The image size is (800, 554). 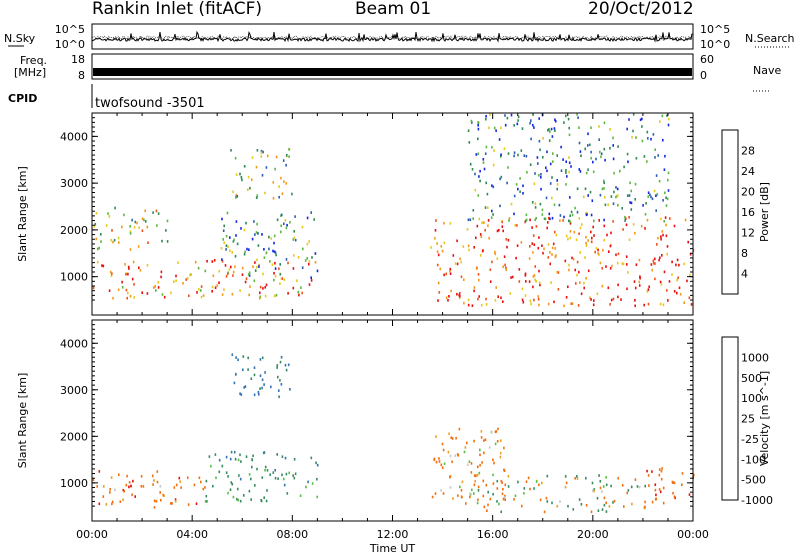 I want to click on cpid-value: twofsound -3501, so click(x=150, y=103).